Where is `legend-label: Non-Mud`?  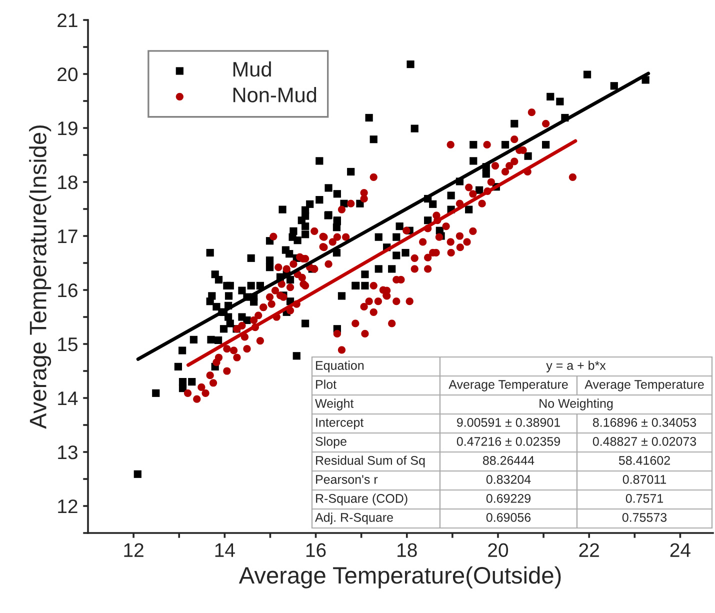 legend-label: Non-Mud is located at coordinates (274, 94).